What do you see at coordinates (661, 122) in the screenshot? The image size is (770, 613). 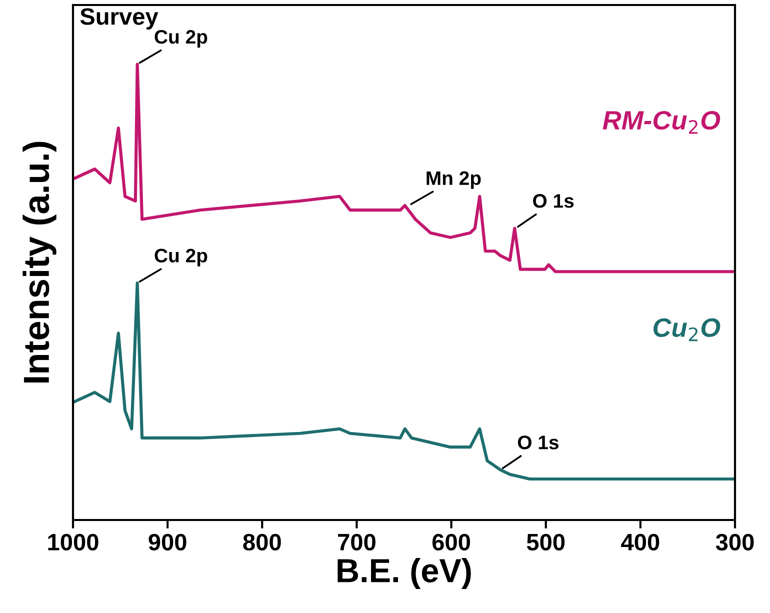 I see `text: RM-Cu$_{2}$O` at bounding box center [661, 122].